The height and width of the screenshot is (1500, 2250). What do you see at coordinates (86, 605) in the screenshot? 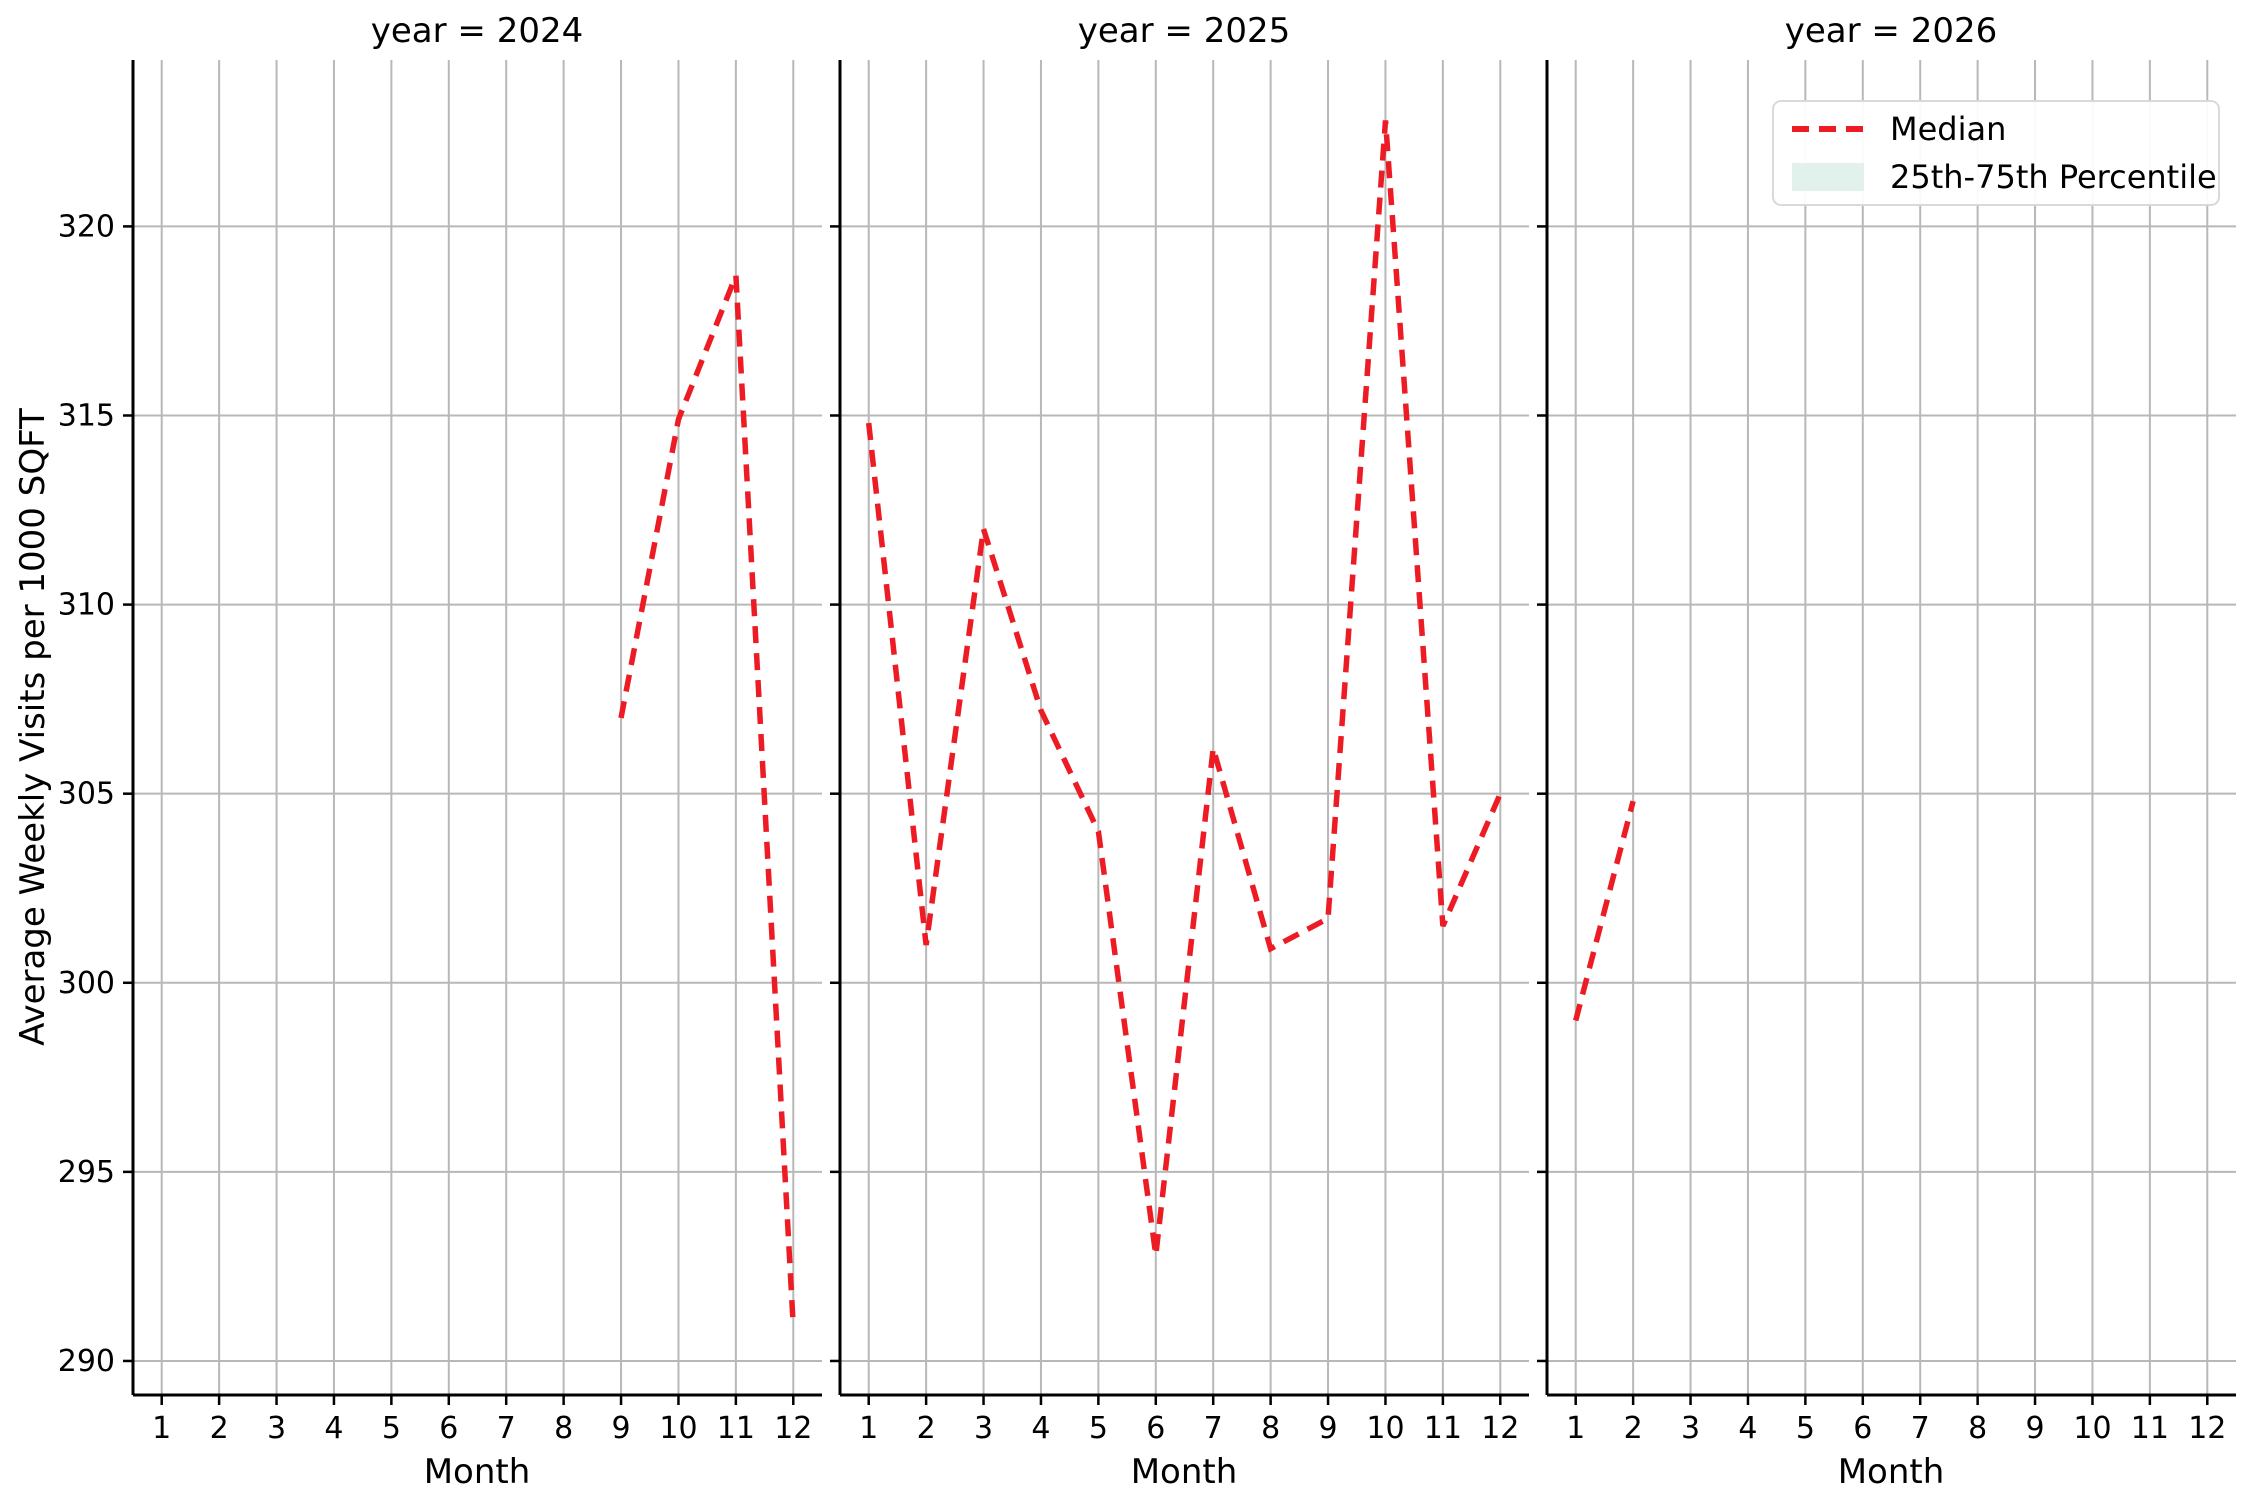
I see `y-tick-label: 310` at bounding box center [86, 605].